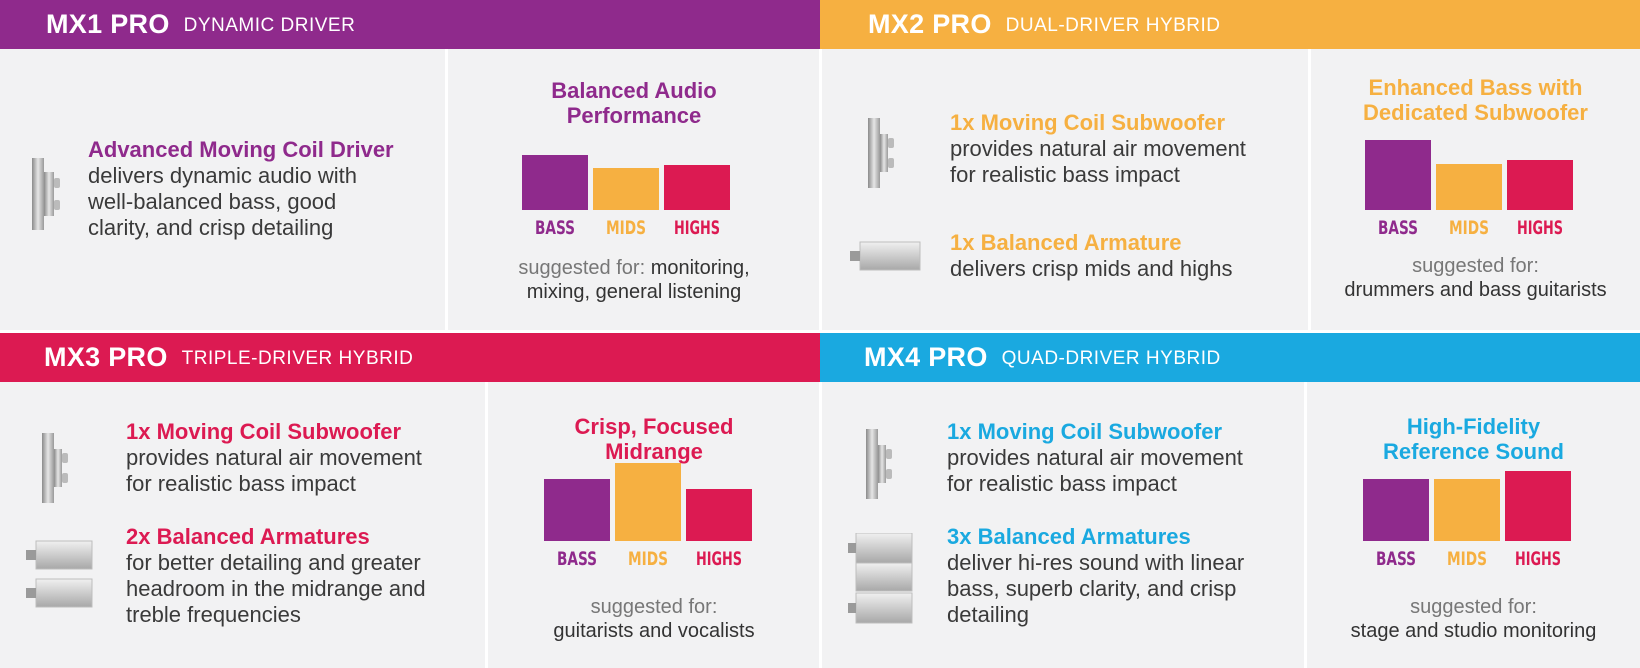 The height and width of the screenshot is (668, 1640). Describe the element at coordinates (930, 24) in the screenshot. I see `model-name: MX2 PRO` at that location.